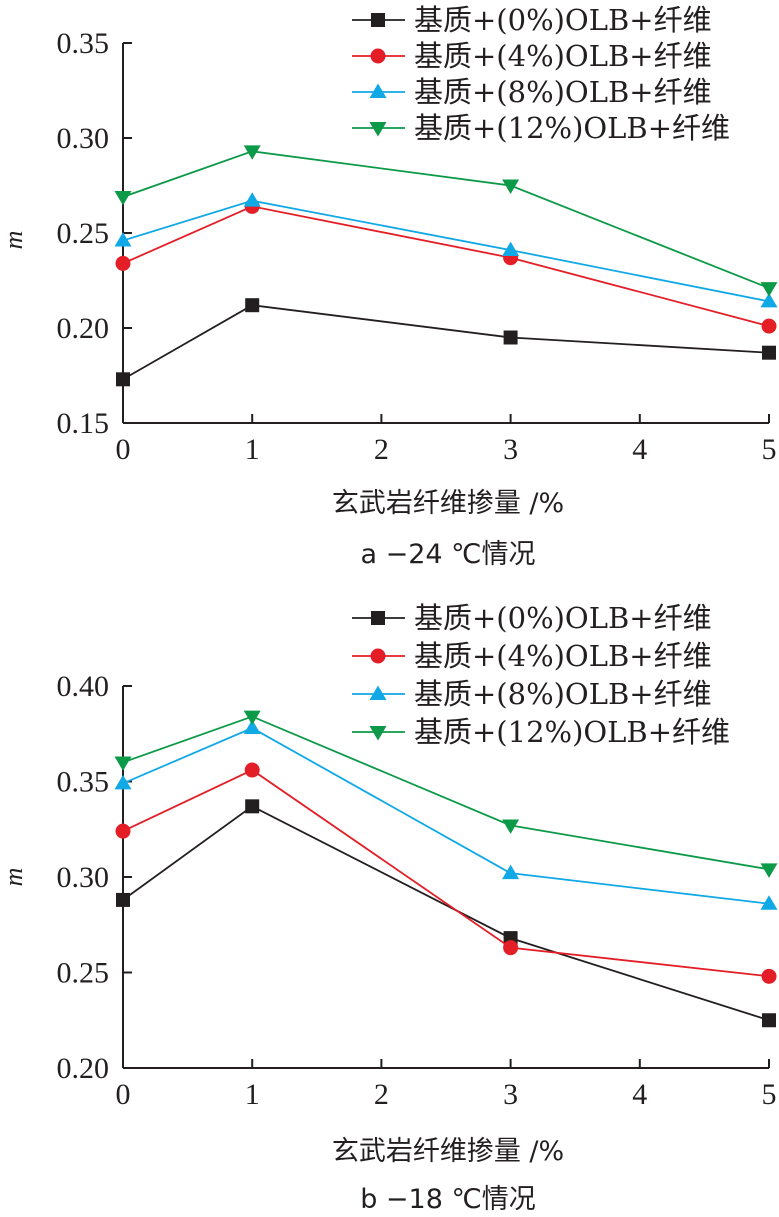 Image resolution: width=779 pixels, height=1217 pixels. What do you see at coordinates (448, 503) in the screenshot?
I see `chart-a-x-axis-label: 玄武岩纤维掺量 /%` at bounding box center [448, 503].